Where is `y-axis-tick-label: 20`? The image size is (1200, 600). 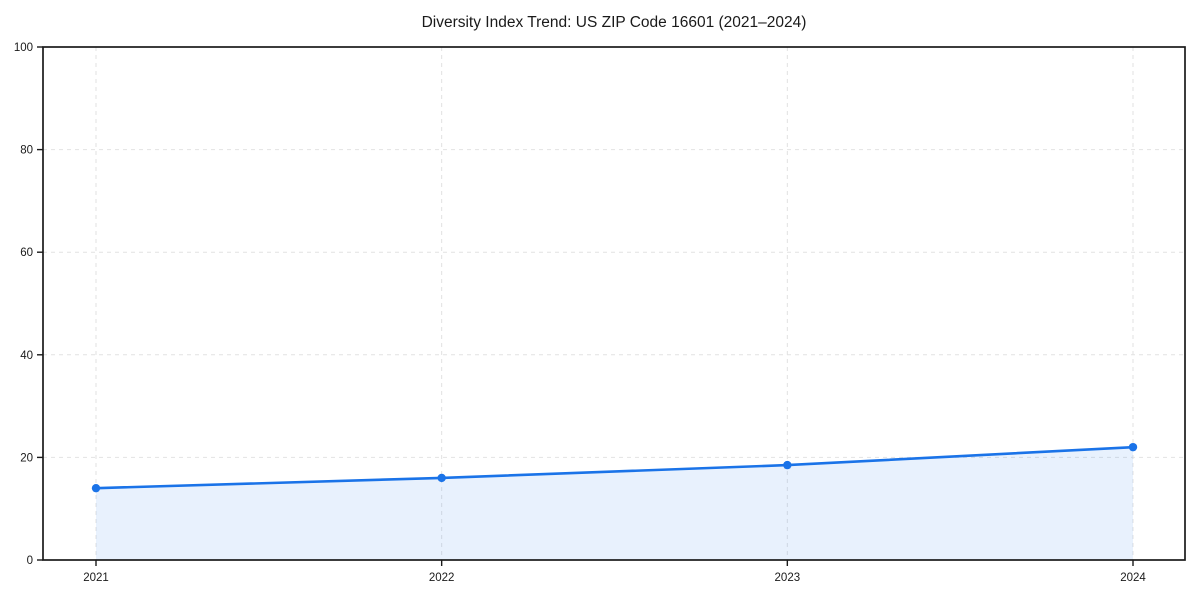 y-axis-tick-label: 20 is located at coordinates (26, 458).